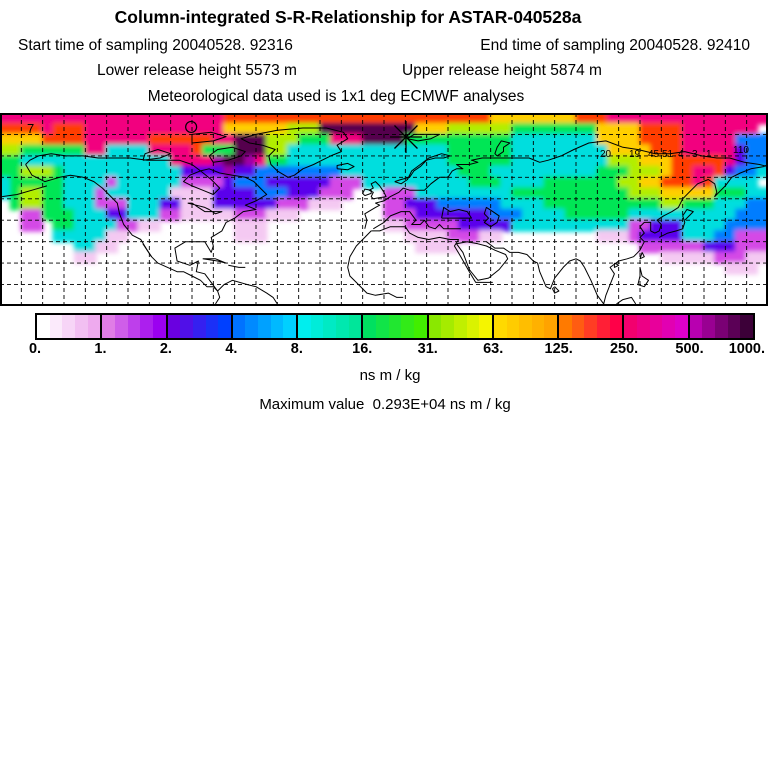  I want to click on max-value-label: Maximum value 0.293E+04 ns m / kg, so click(385, 404).